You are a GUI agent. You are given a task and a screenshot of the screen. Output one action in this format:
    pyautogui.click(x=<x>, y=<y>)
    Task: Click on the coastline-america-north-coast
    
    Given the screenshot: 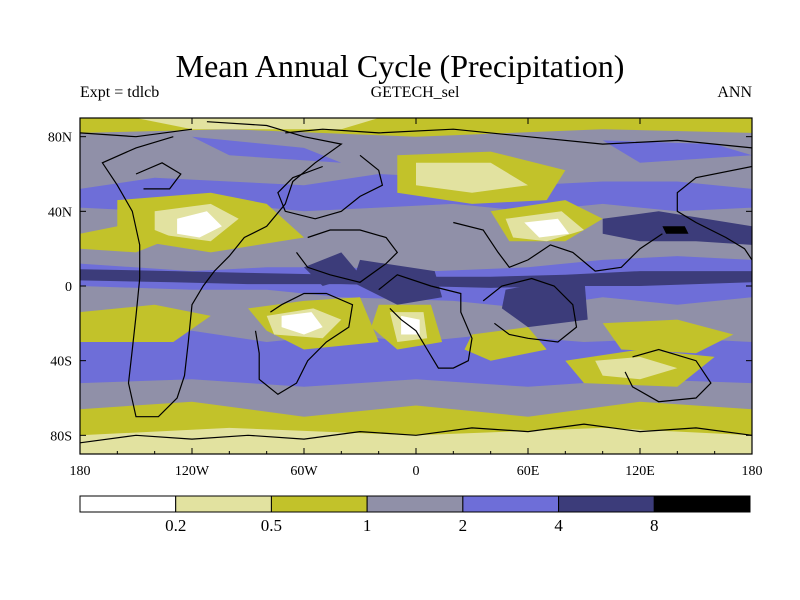 What is the action you would take?
    pyautogui.click(x=222, y=269)
    